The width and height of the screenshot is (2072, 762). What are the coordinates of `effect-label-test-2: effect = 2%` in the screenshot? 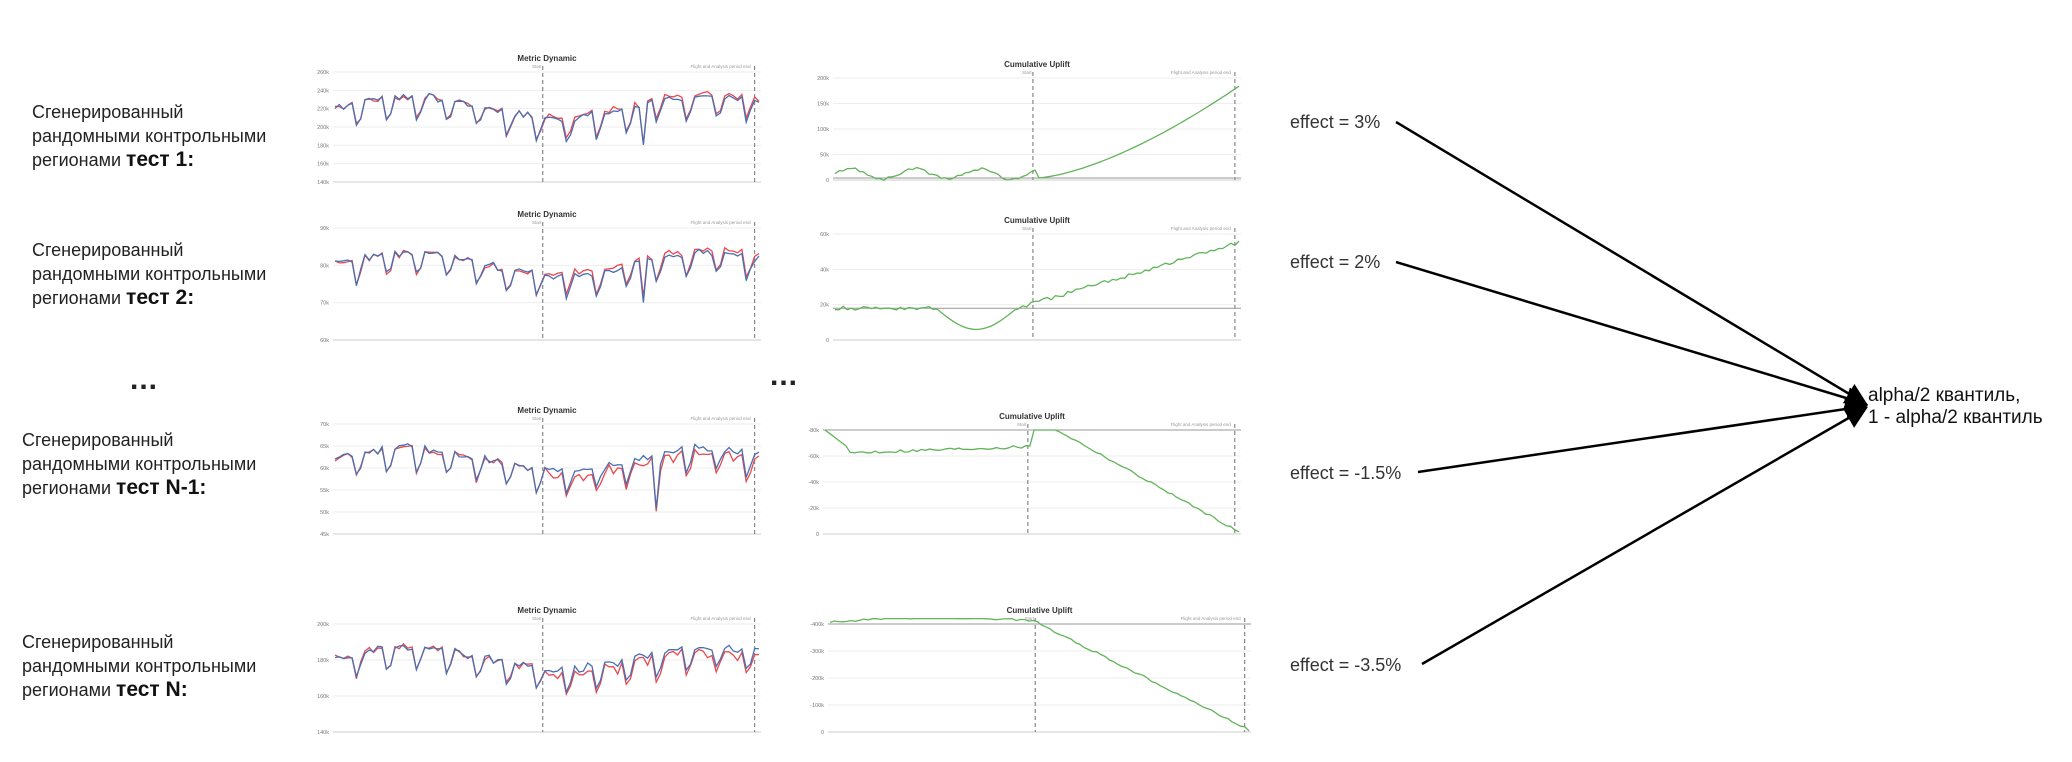 It's located at (1335, 262).